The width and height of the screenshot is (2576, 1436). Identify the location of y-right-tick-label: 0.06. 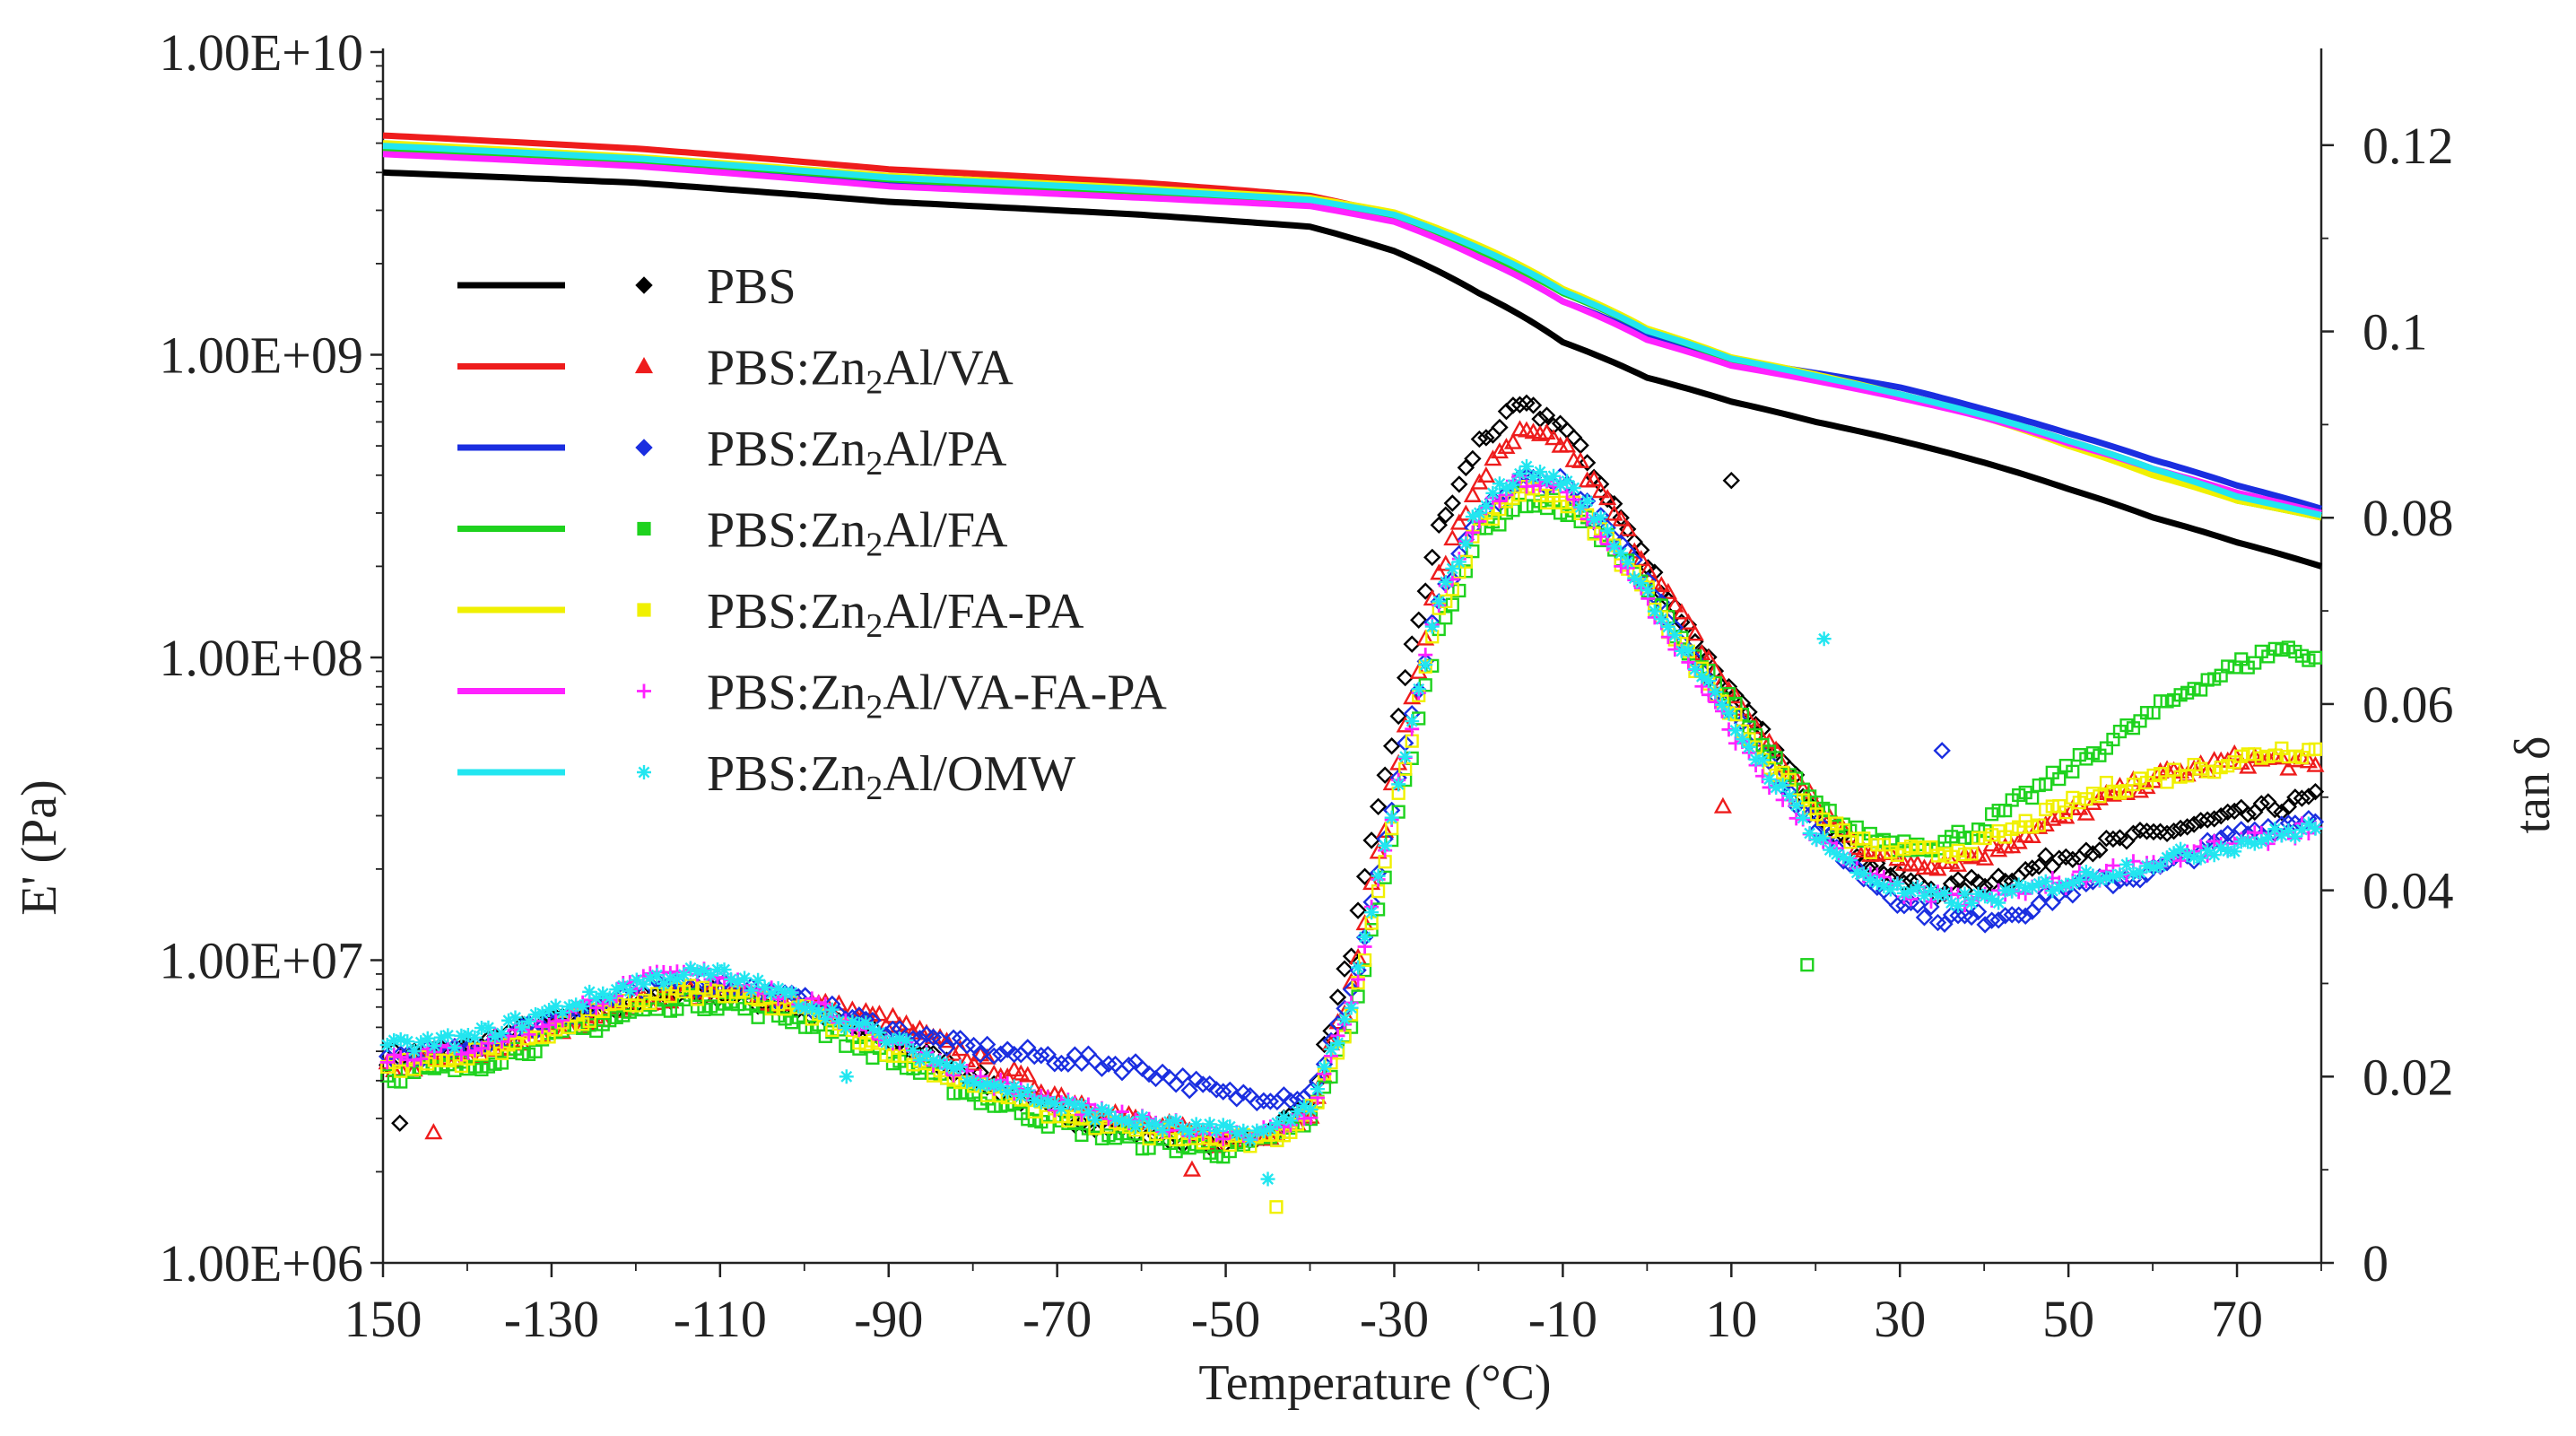
(2408, 704).